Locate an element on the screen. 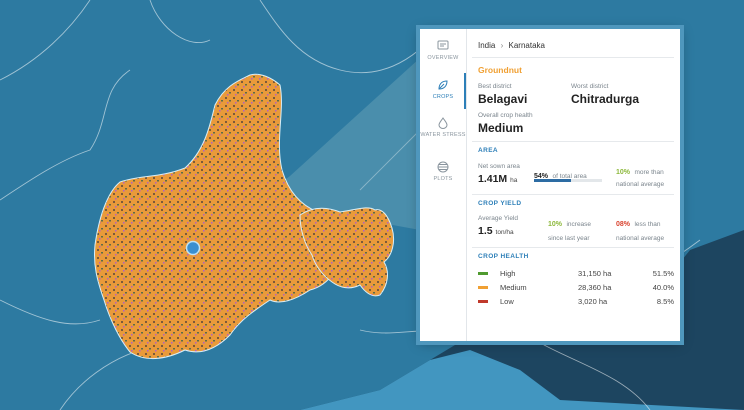 This screenshot has height=410, width=744. nav-crops: CROPS is located at coordinates (443, 89).